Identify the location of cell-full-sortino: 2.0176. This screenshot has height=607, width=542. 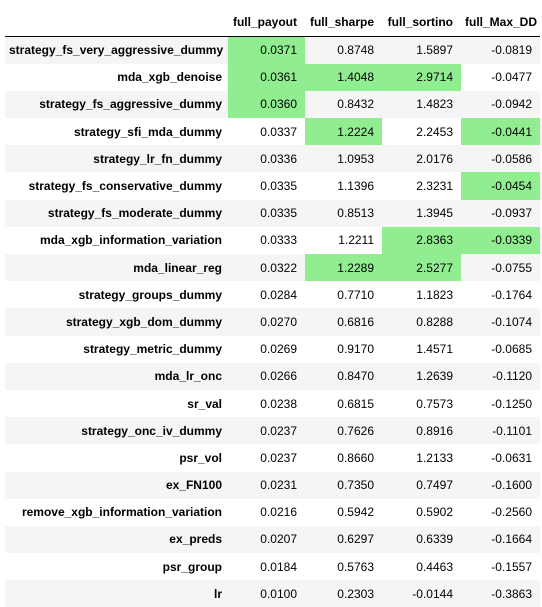
(421, 158).